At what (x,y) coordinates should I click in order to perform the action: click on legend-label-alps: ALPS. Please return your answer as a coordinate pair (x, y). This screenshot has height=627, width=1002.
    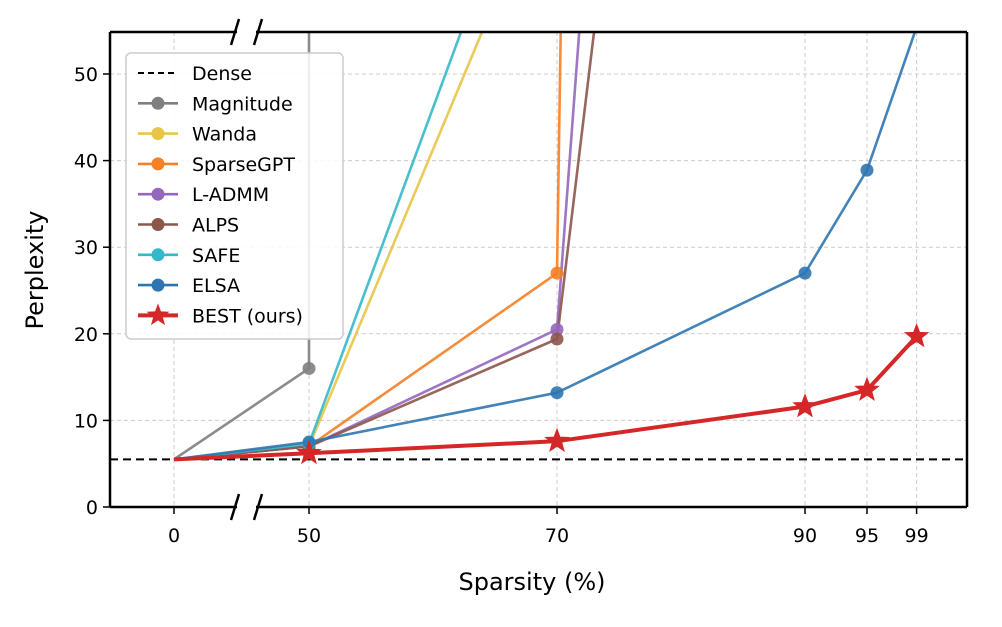
    Looking at the image, I should click on (215, 226).